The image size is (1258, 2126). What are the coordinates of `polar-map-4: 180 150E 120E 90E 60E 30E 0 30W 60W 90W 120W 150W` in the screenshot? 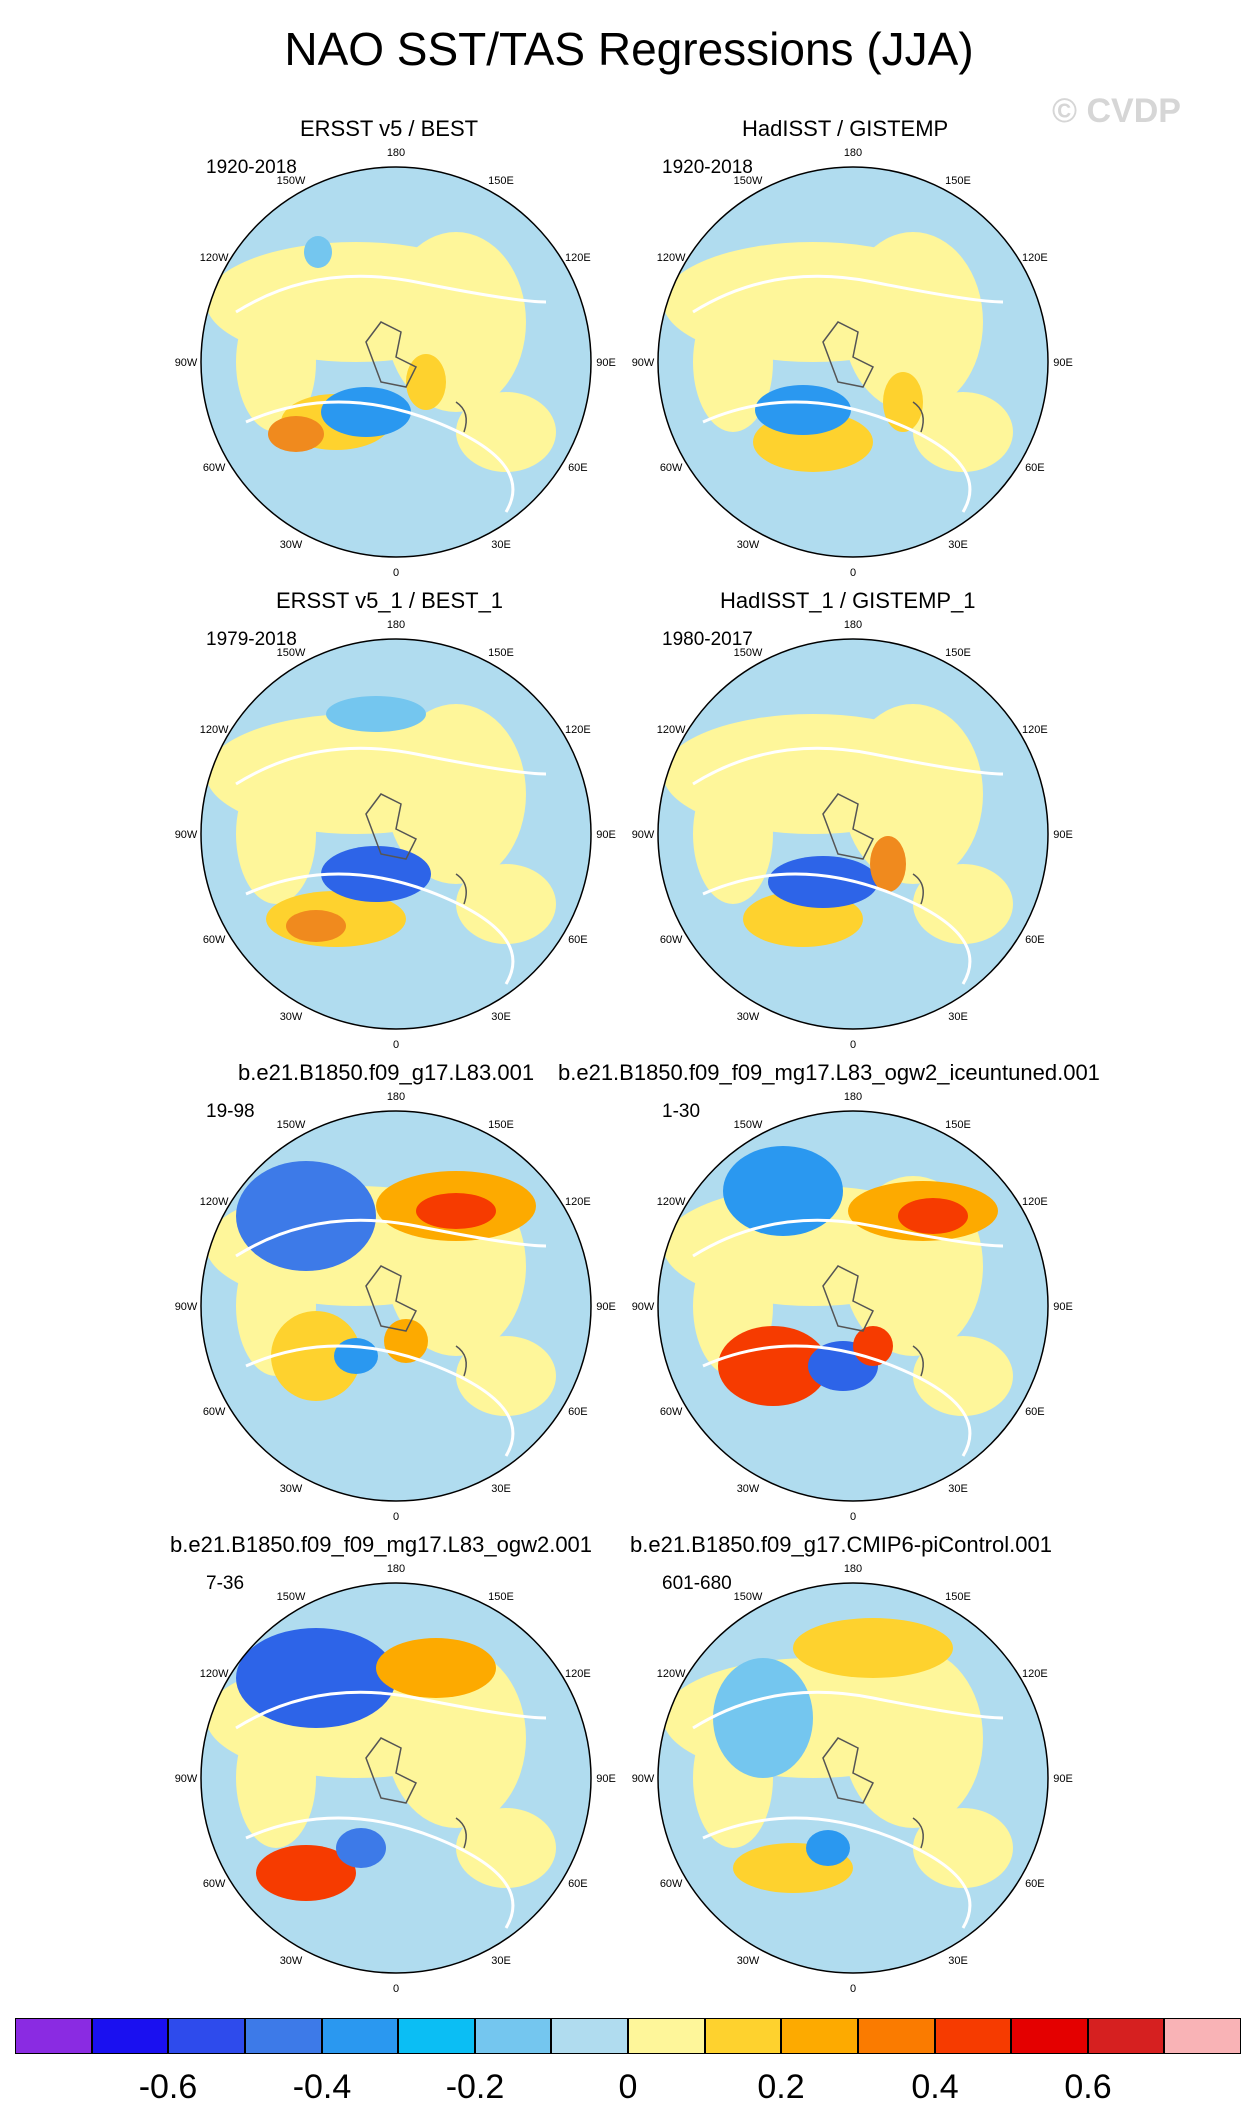 It's located at (852, 834).